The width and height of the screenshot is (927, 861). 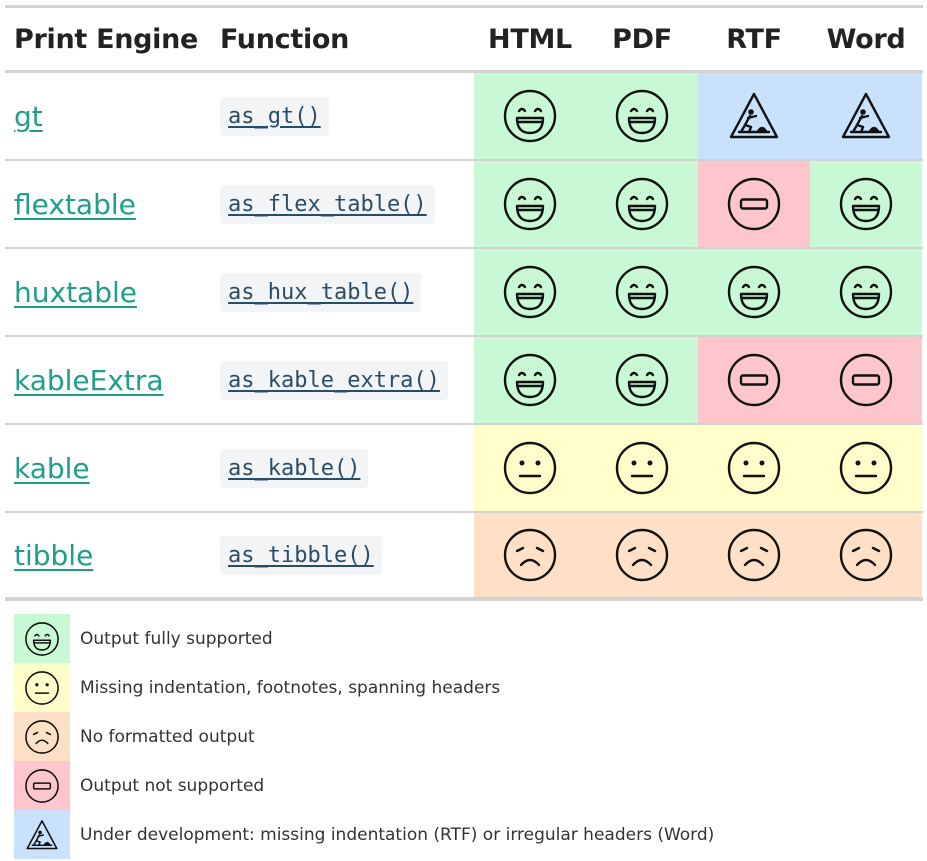 I want to click on engine-link: gt, so click(x=28, y=116).